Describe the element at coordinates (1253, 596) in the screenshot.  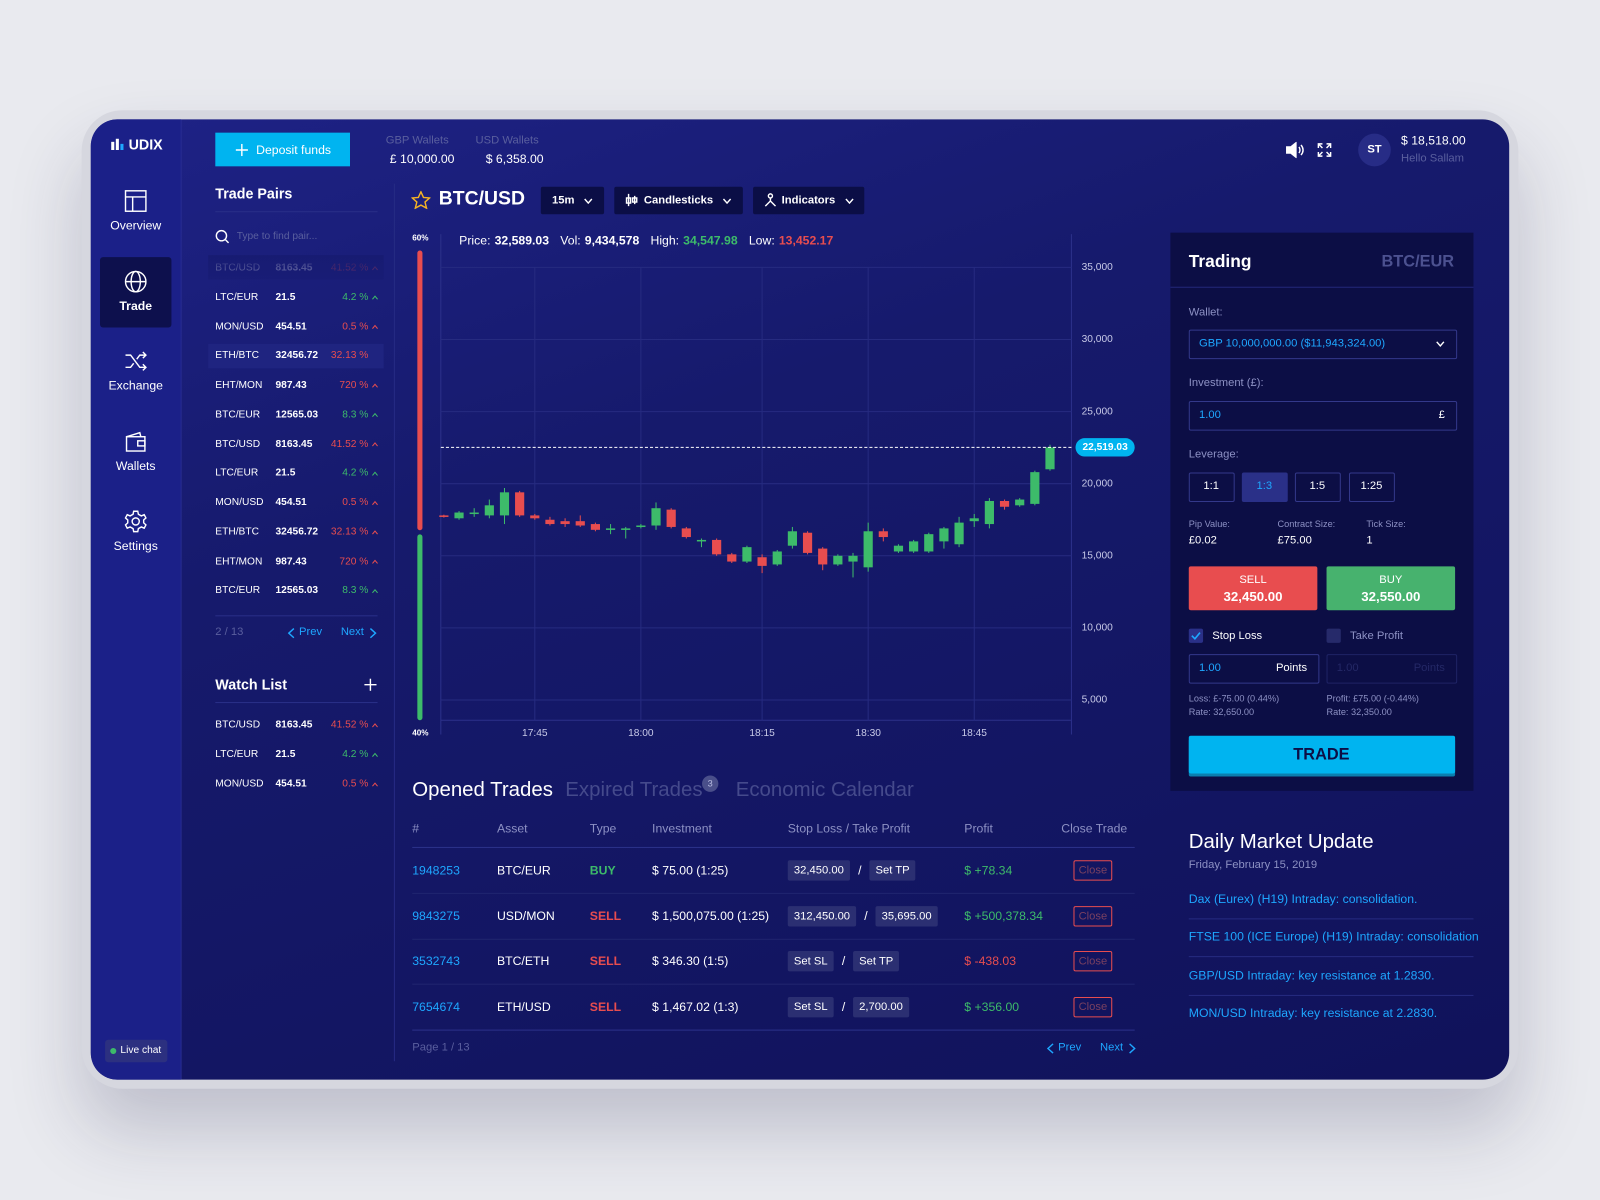
I see `sell-price: 32,450.00` at that location.